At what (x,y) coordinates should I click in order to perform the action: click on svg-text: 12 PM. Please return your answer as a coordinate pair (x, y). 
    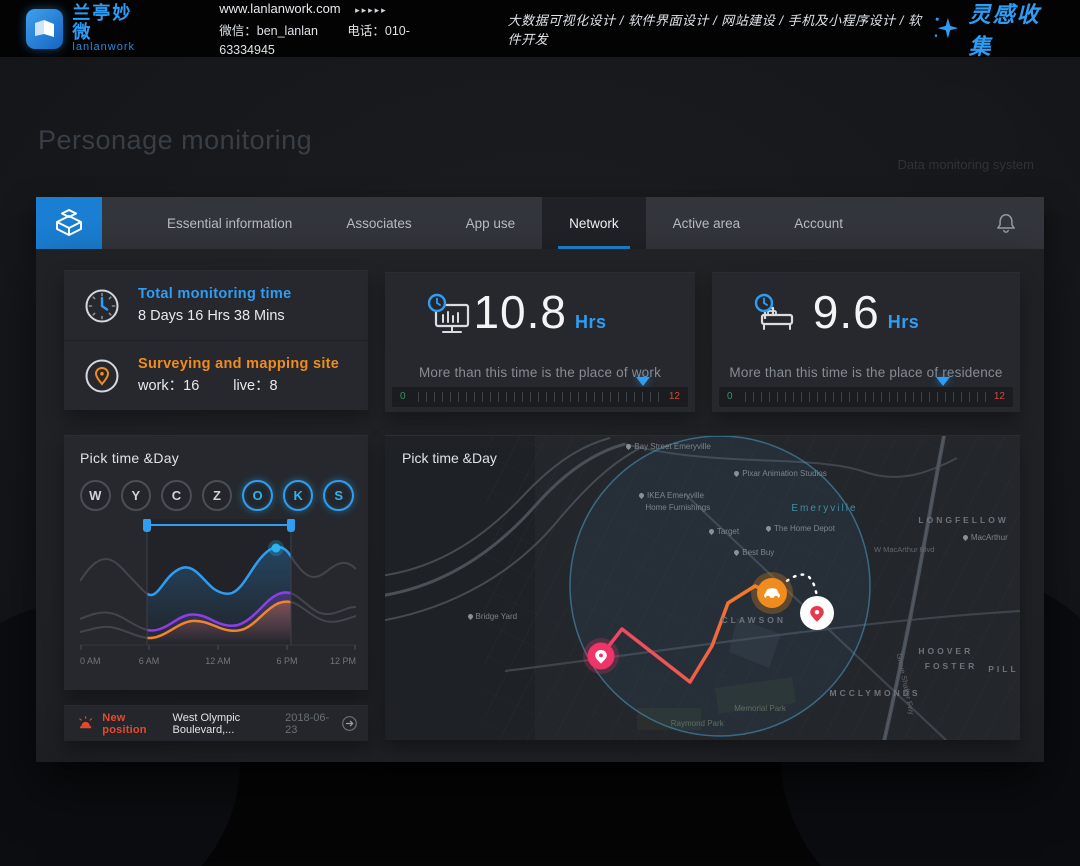
    Looking at the image, I should click on (343, 661).